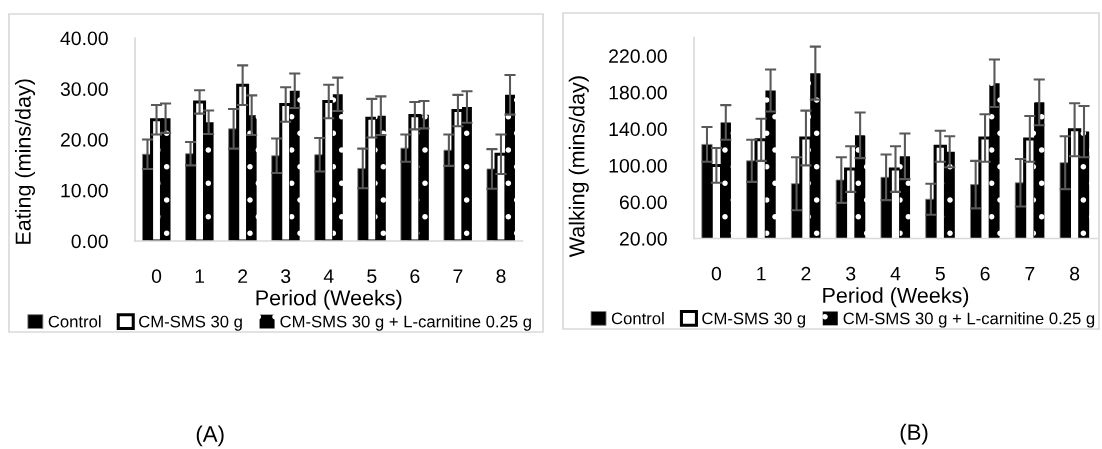  I want to click on y-axis-title: Walking (mins/day), so click(578, 167).